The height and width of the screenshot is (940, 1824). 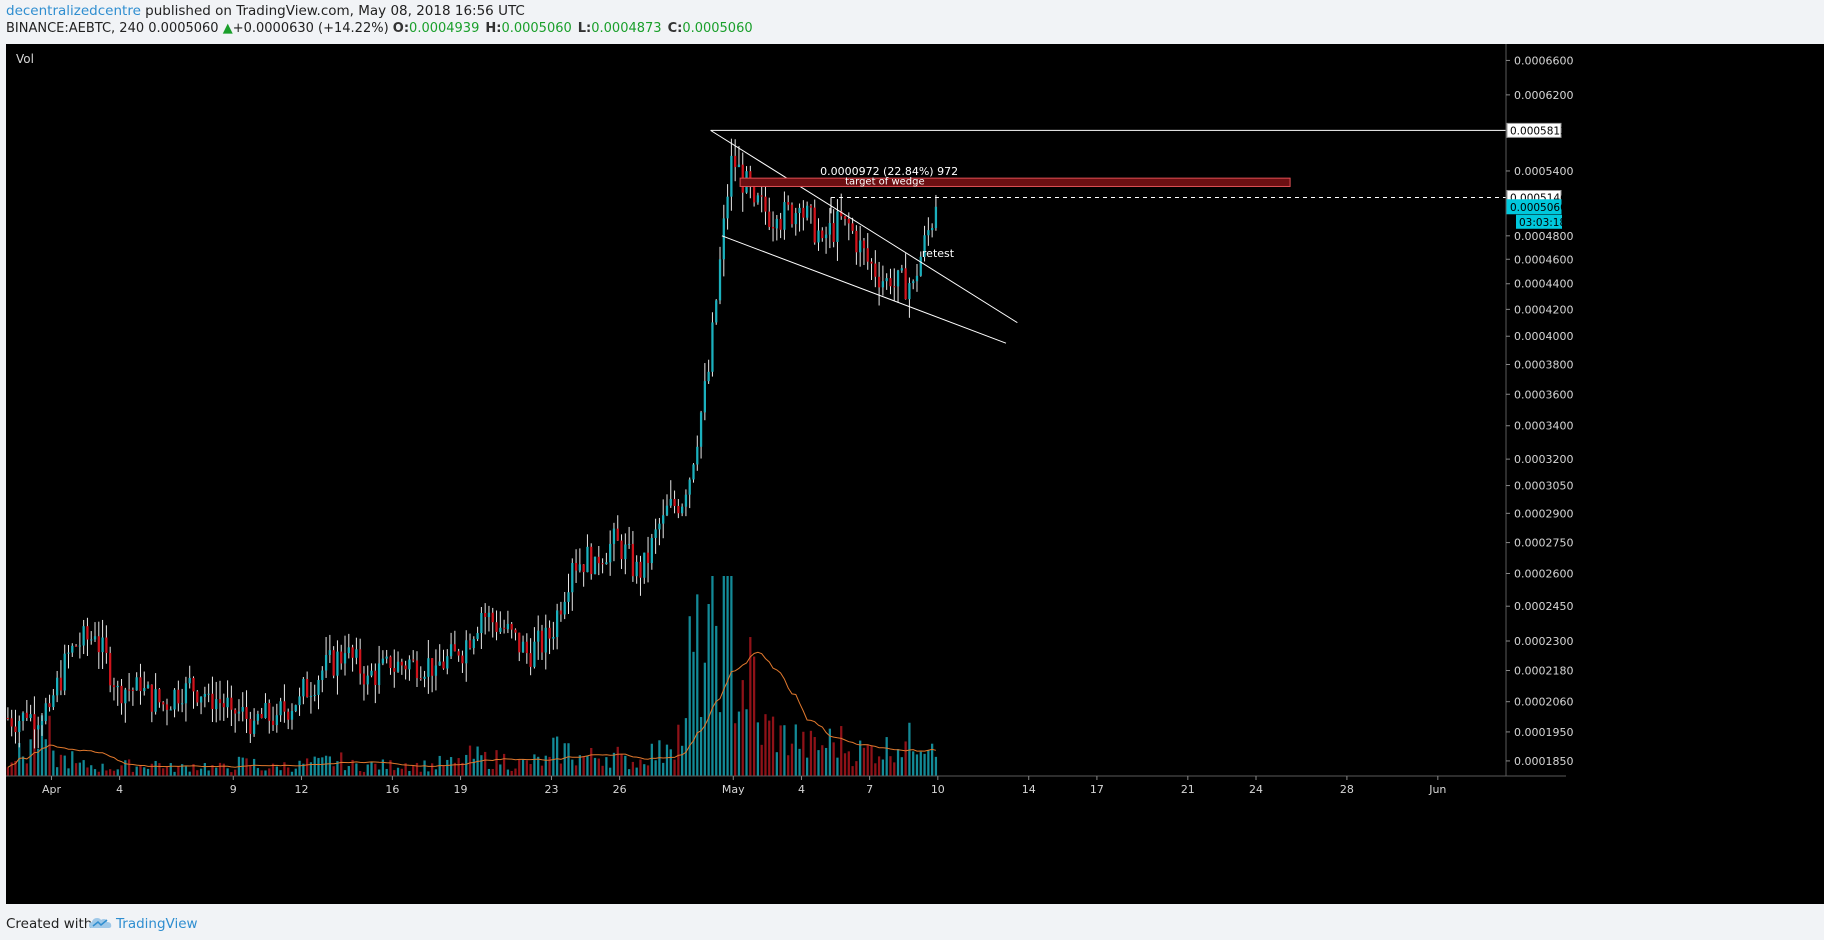 What do you see at coordinates (301, 789) in the screenshot?
I see `time-tick-label: 12` at bounding box center [301, 789].